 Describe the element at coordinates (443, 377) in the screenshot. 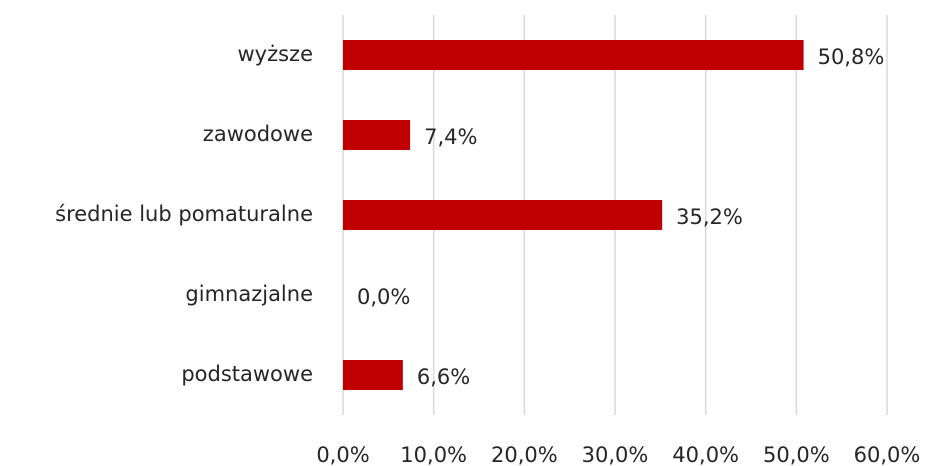

I see `data-label: 6,6%` at that location.